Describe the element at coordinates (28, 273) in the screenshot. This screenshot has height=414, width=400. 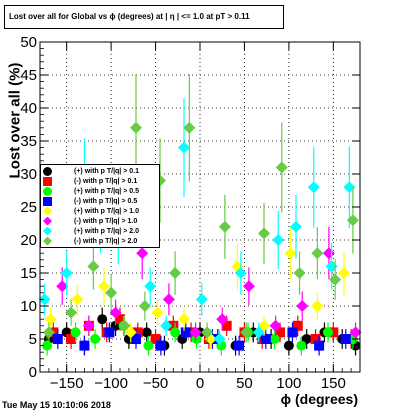
I see `y-tick-label: 15` at that location.